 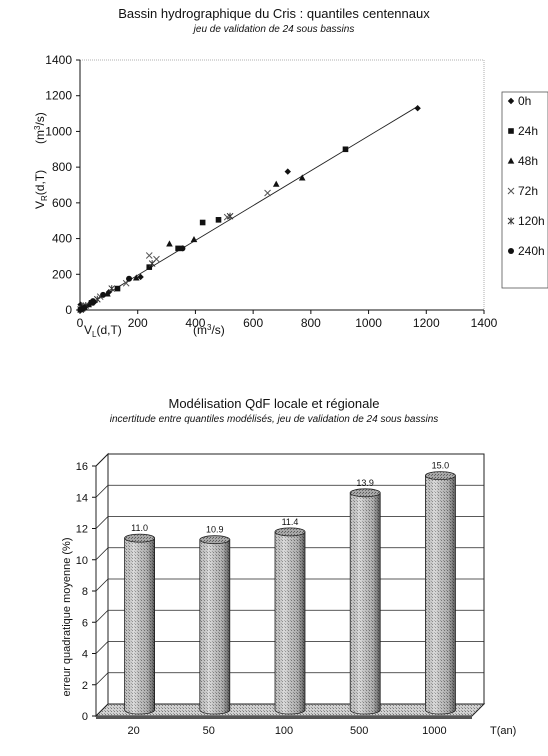 I want to click on legend-label-0h: 0h, so click(x=524, y=101).